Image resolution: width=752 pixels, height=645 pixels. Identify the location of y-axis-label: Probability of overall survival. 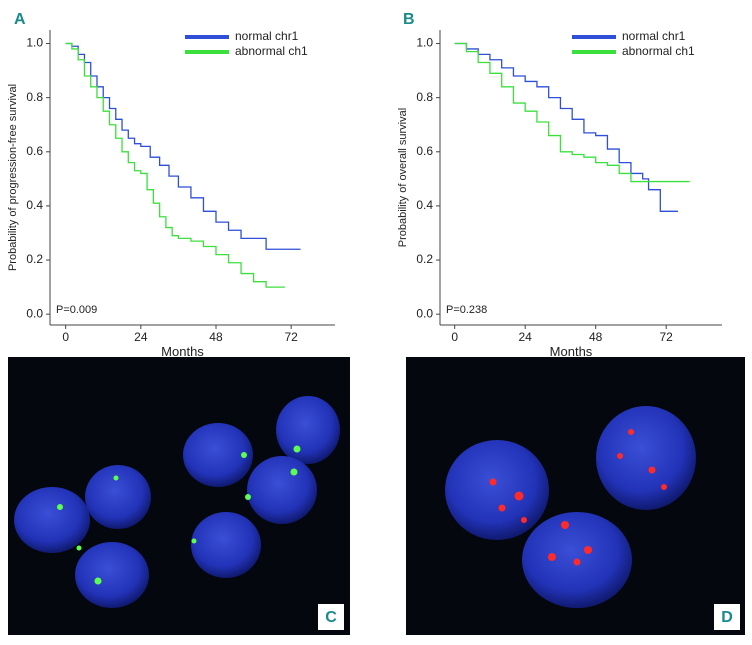
(403, 177).